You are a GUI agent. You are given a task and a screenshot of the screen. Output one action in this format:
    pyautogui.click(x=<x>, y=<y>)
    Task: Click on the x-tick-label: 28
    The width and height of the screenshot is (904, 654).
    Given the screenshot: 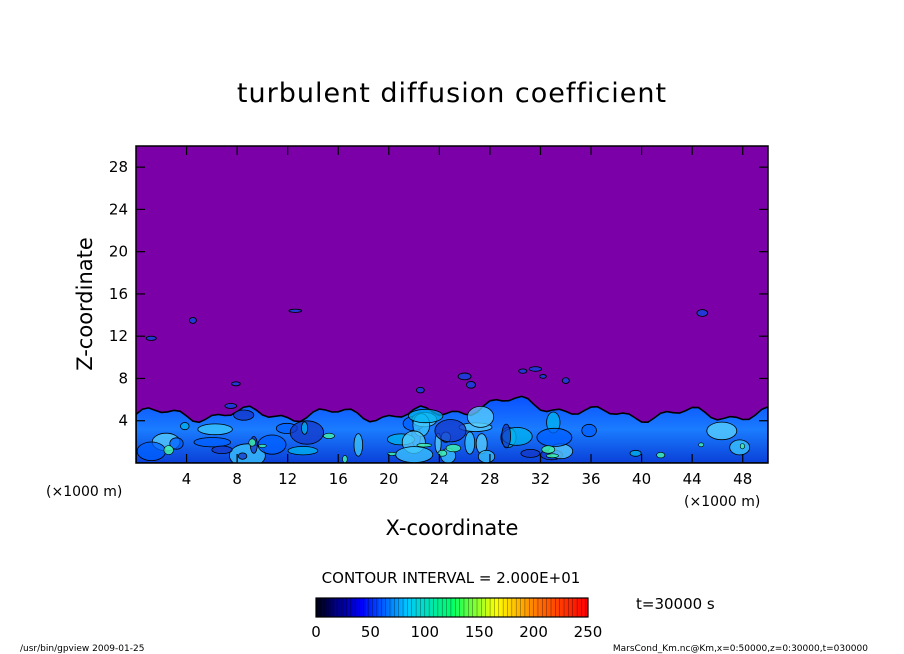 What is the action you would take?
    pyautogui.click(x=489, y=479)
    